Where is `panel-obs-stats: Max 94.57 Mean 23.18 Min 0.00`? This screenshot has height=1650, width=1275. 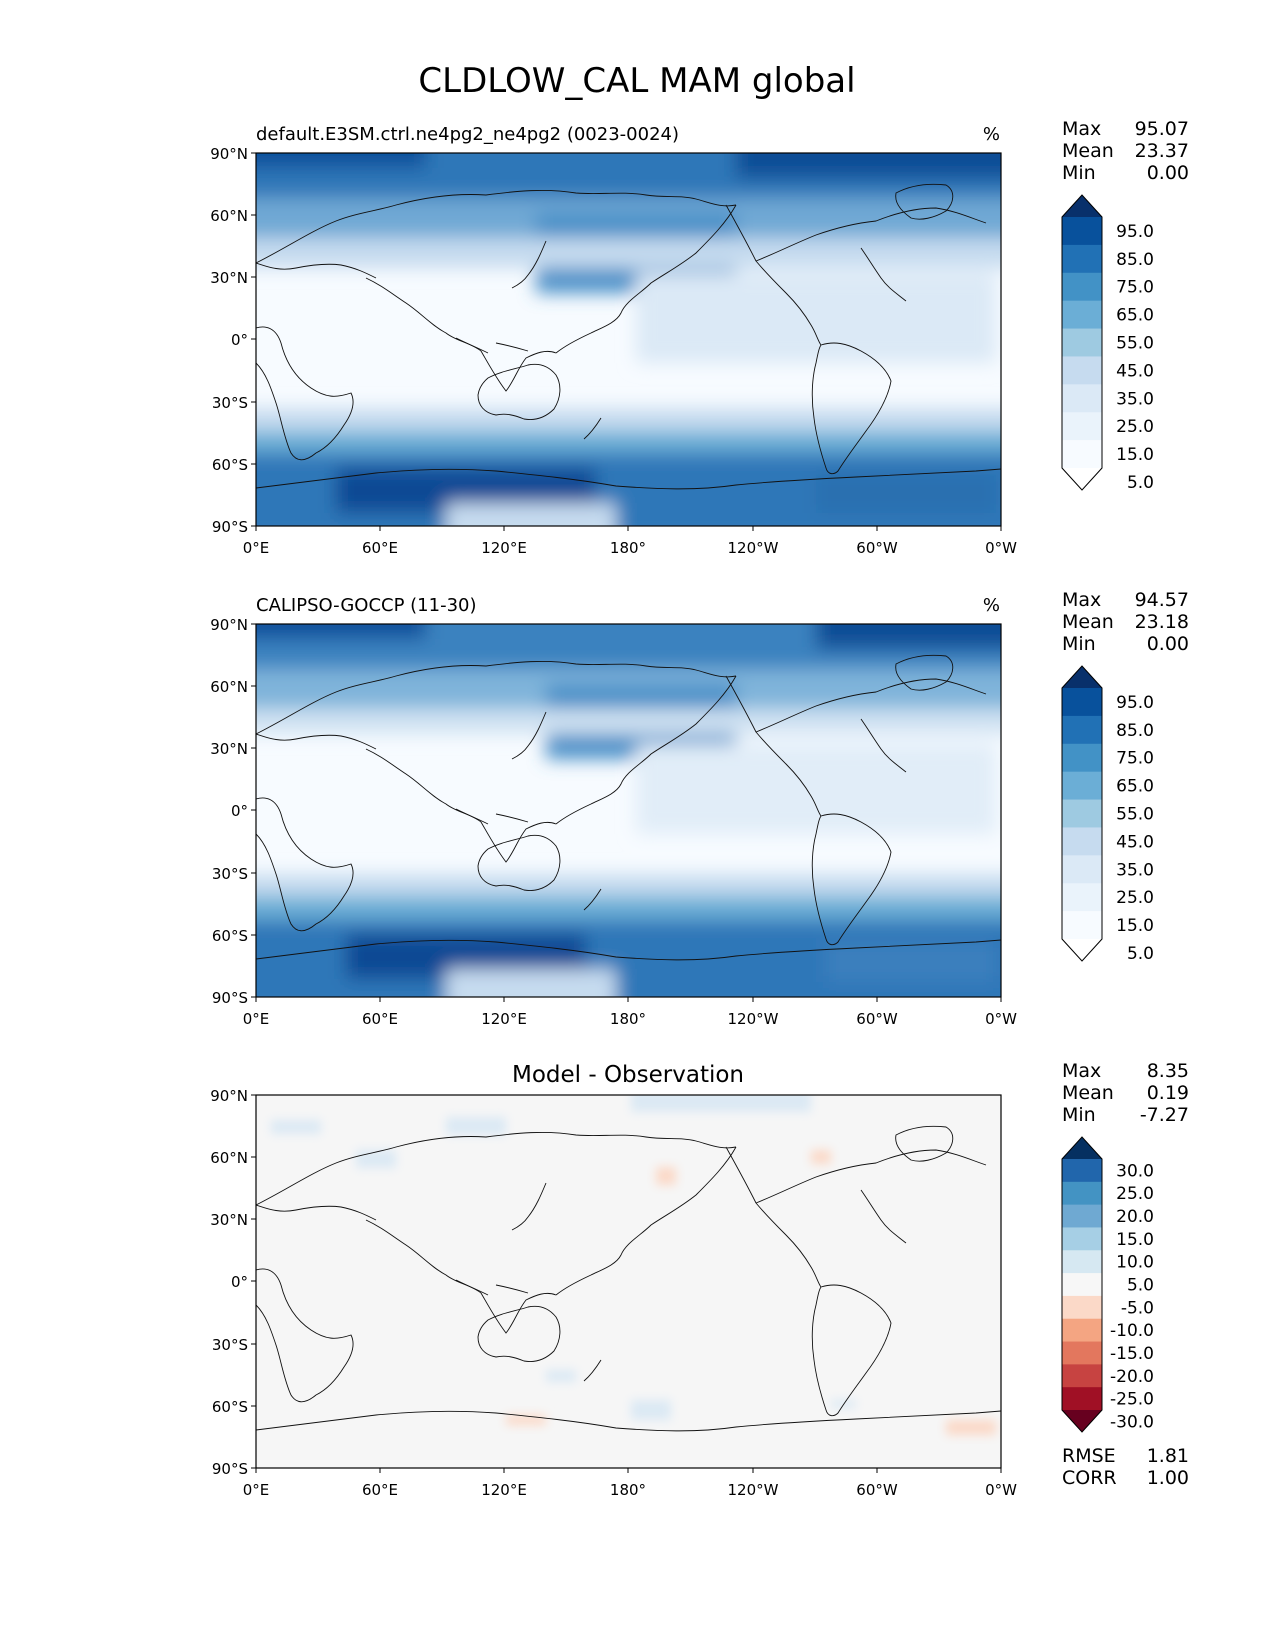
panel-obs-stats: Max 94.57 Mean 23.18 Min 0.00 is located at coordinates (1125, 622).